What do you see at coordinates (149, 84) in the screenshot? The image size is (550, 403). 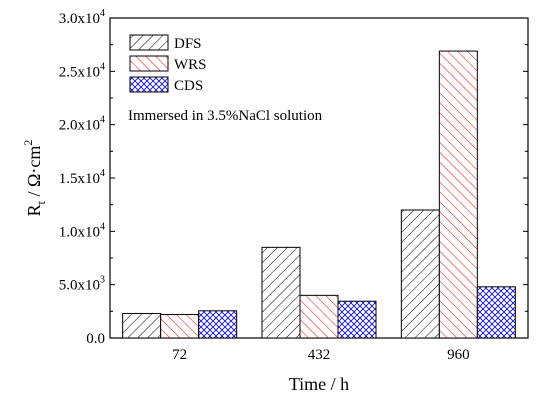 I see `legend-swatch-cds` at bounding box center [149, 84].